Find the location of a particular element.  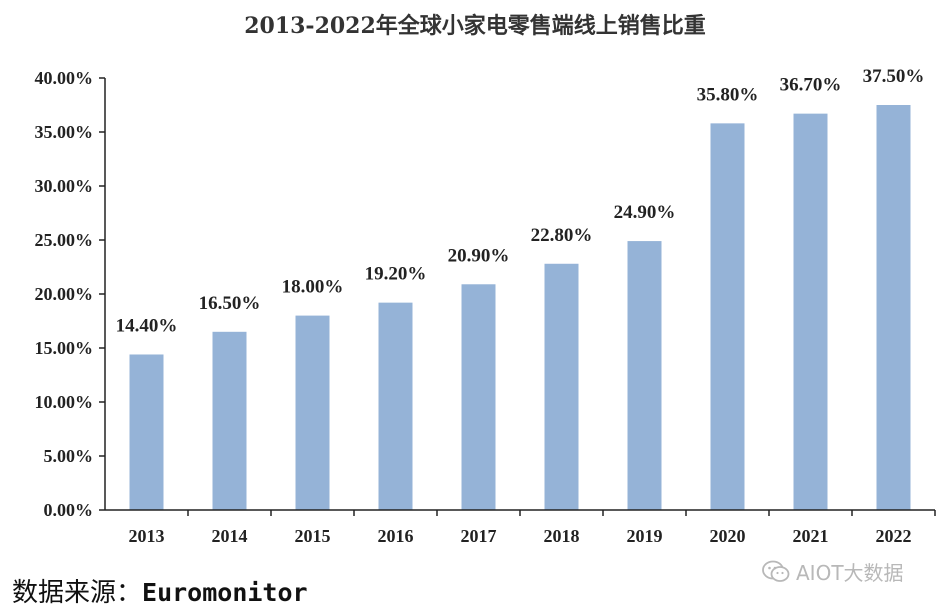

x-tick-label: 2019 is located at coordinates (645, 536).